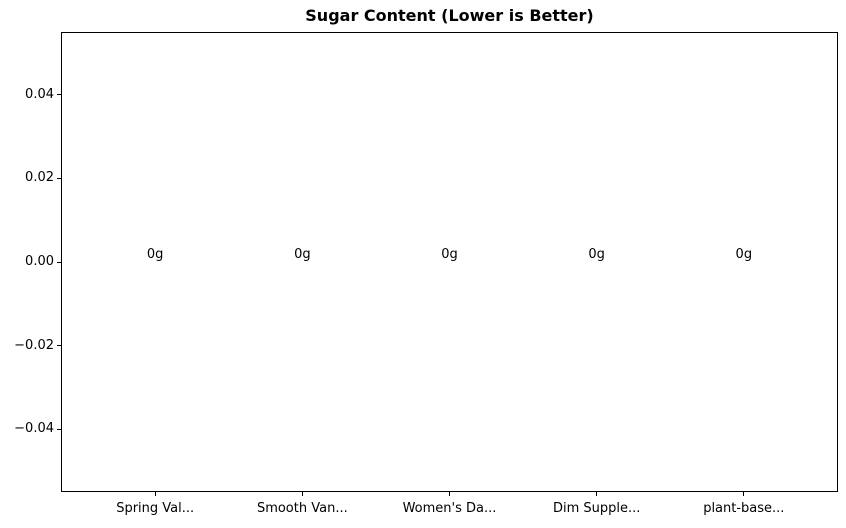 The image size is (846, 528). What do you see at coordinates (449, 15) in the screenshot?
I see `chart-title: Sugar Content (Lower is Better)` at bounding box center [449, 15].